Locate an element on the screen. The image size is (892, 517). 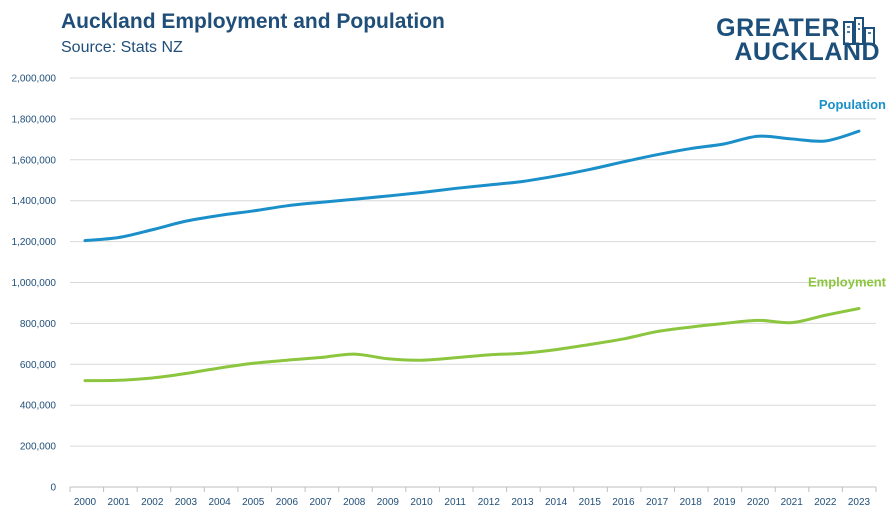
y-tick-label: 800,000 is located at coordinates (38, 324).